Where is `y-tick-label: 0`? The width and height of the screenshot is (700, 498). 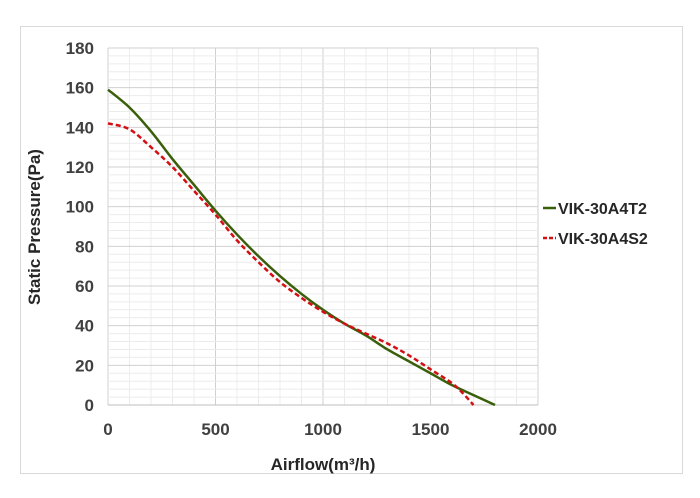 y-tick-label: 0 is located at coordinates (89, 405).